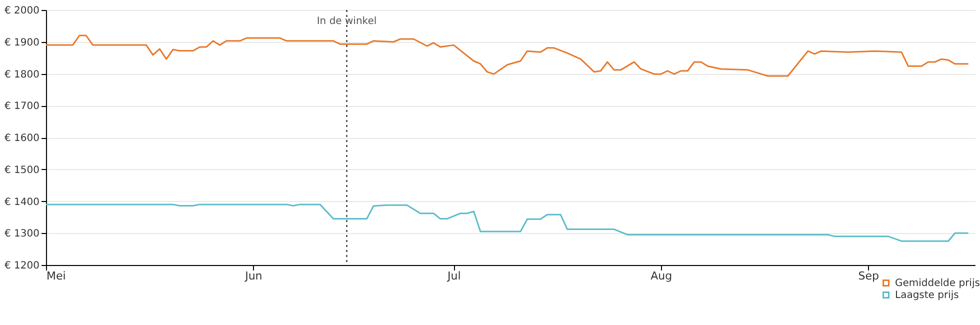 This screenshot has height=325, width=980. Describe the element at coordinates (927, 295) in the screenshot. I see `legend-label: Laagste prijs` at that location.